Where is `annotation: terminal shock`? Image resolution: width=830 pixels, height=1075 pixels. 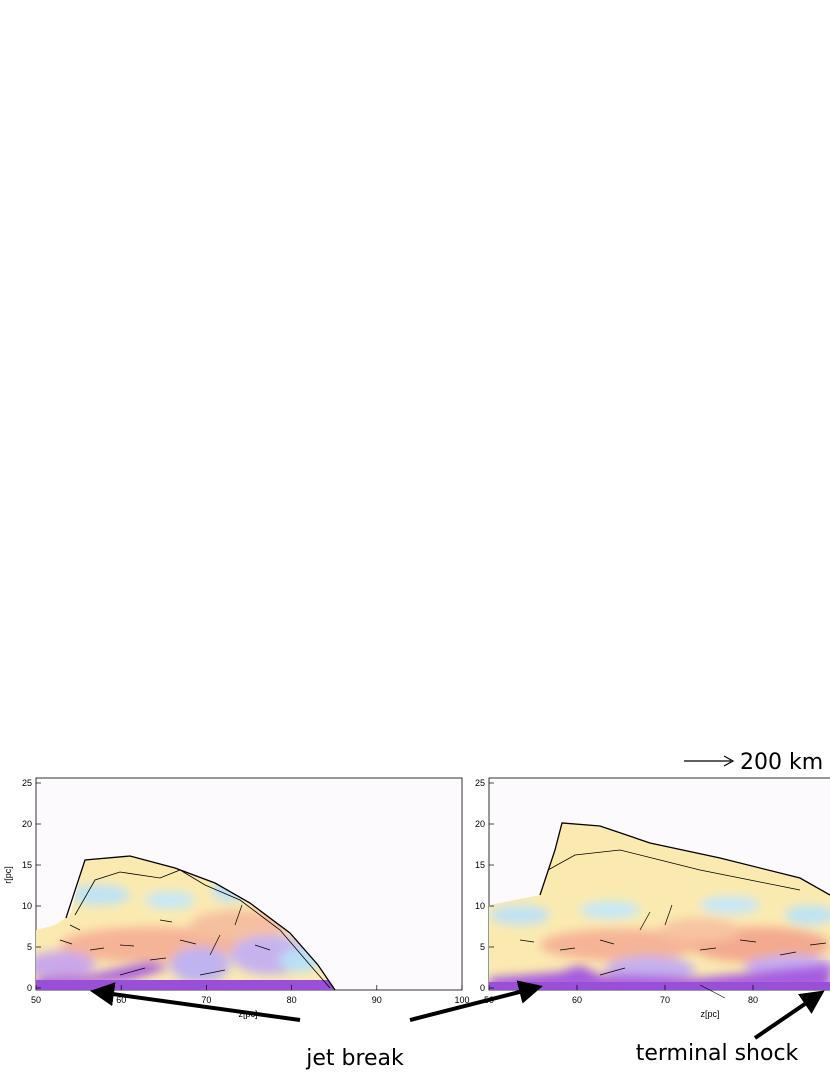
annotation: terminal shock is located at coordinates (717, 1053).